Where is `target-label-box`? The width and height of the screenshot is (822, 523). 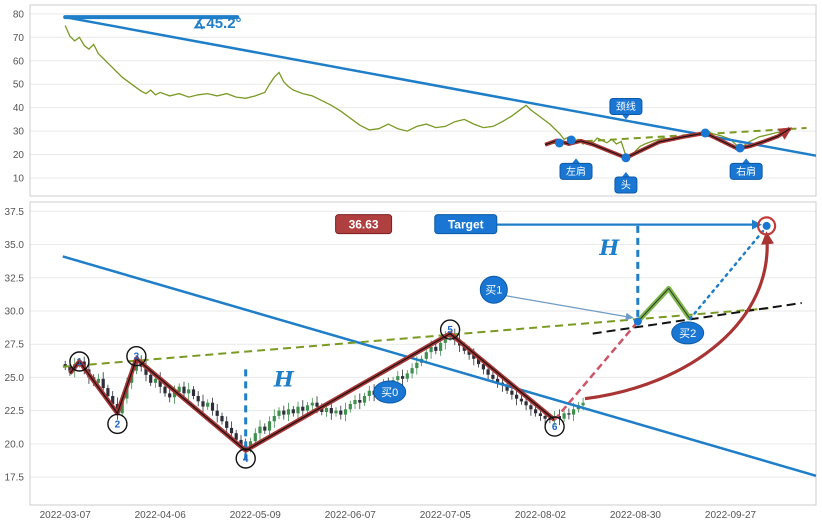
target-label-box is located at coordinates (466, 224).